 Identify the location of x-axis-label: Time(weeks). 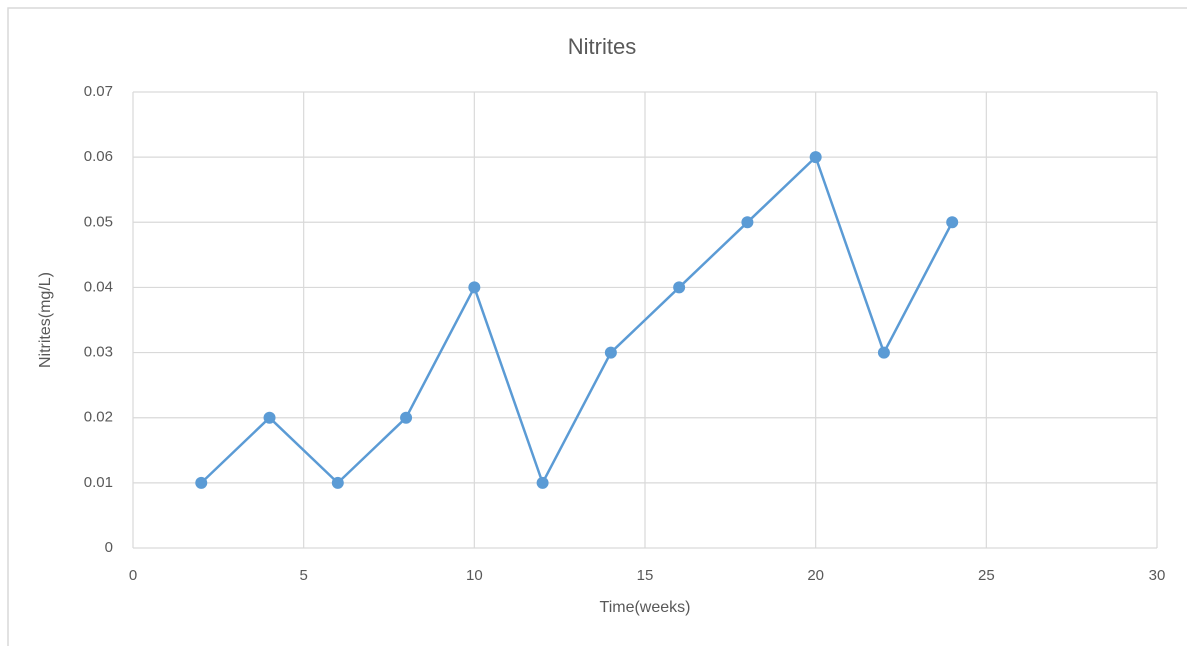
(645, 607).